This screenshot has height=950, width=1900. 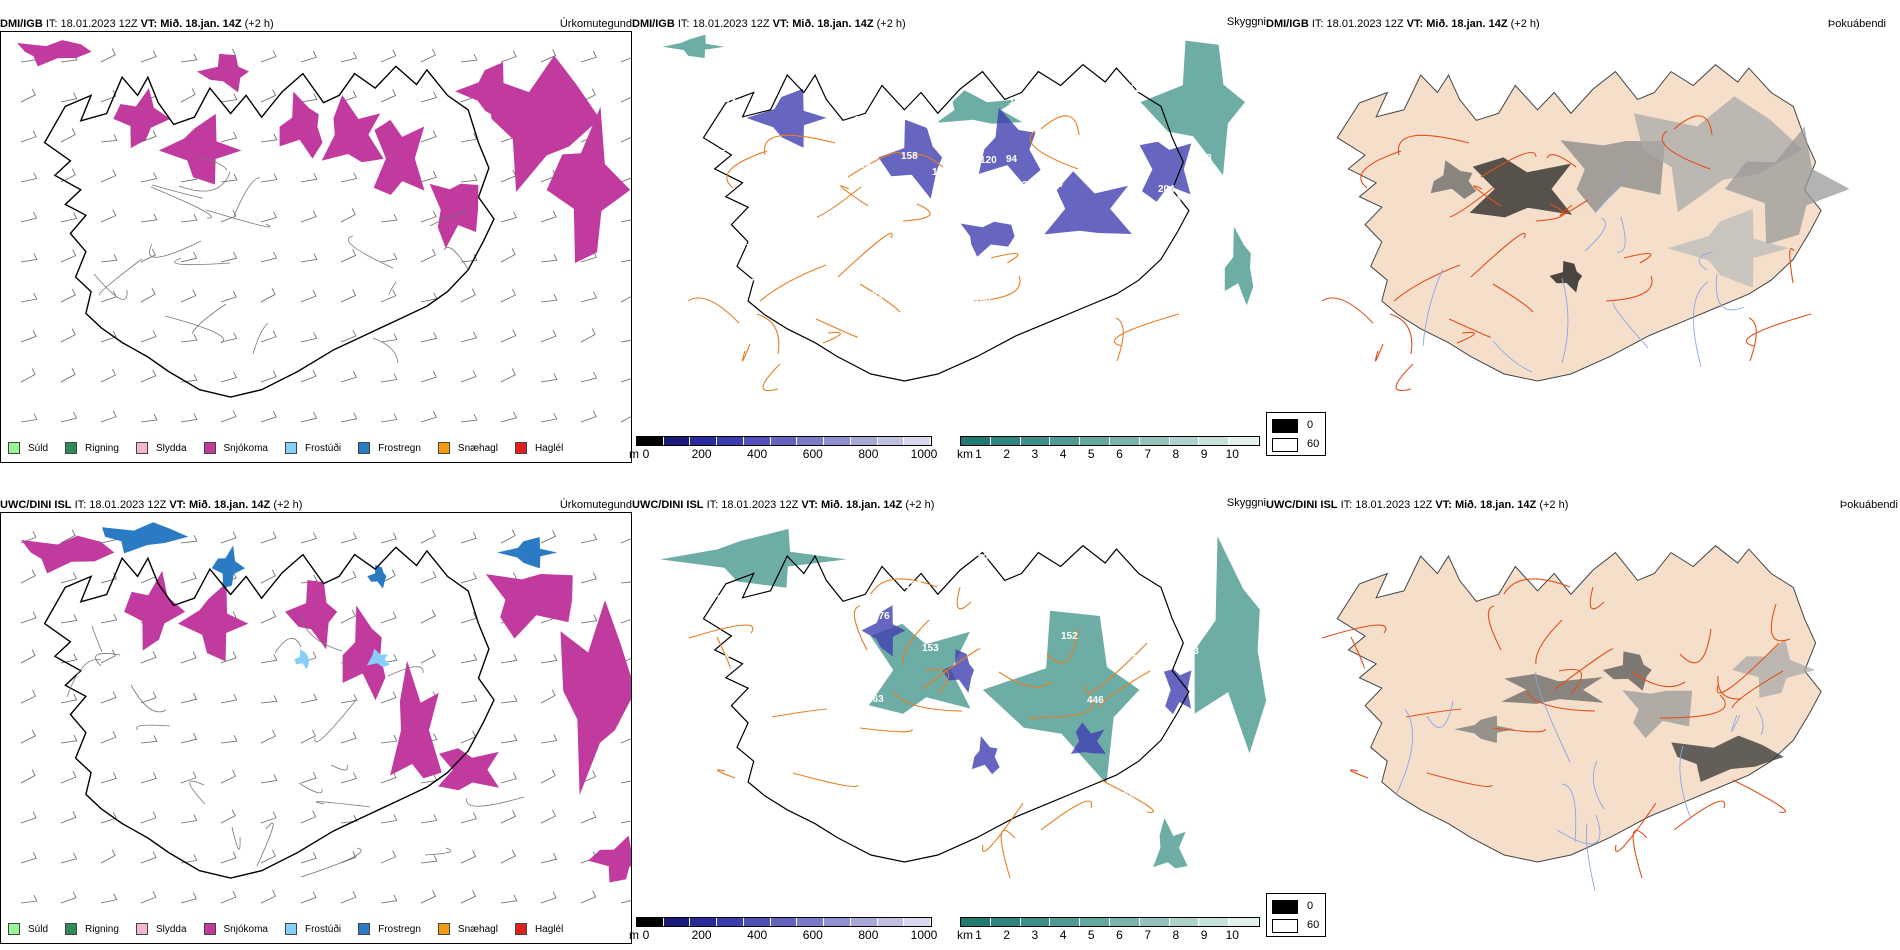 I want to click on elevation-label: 169, so click(x=909, y=82).